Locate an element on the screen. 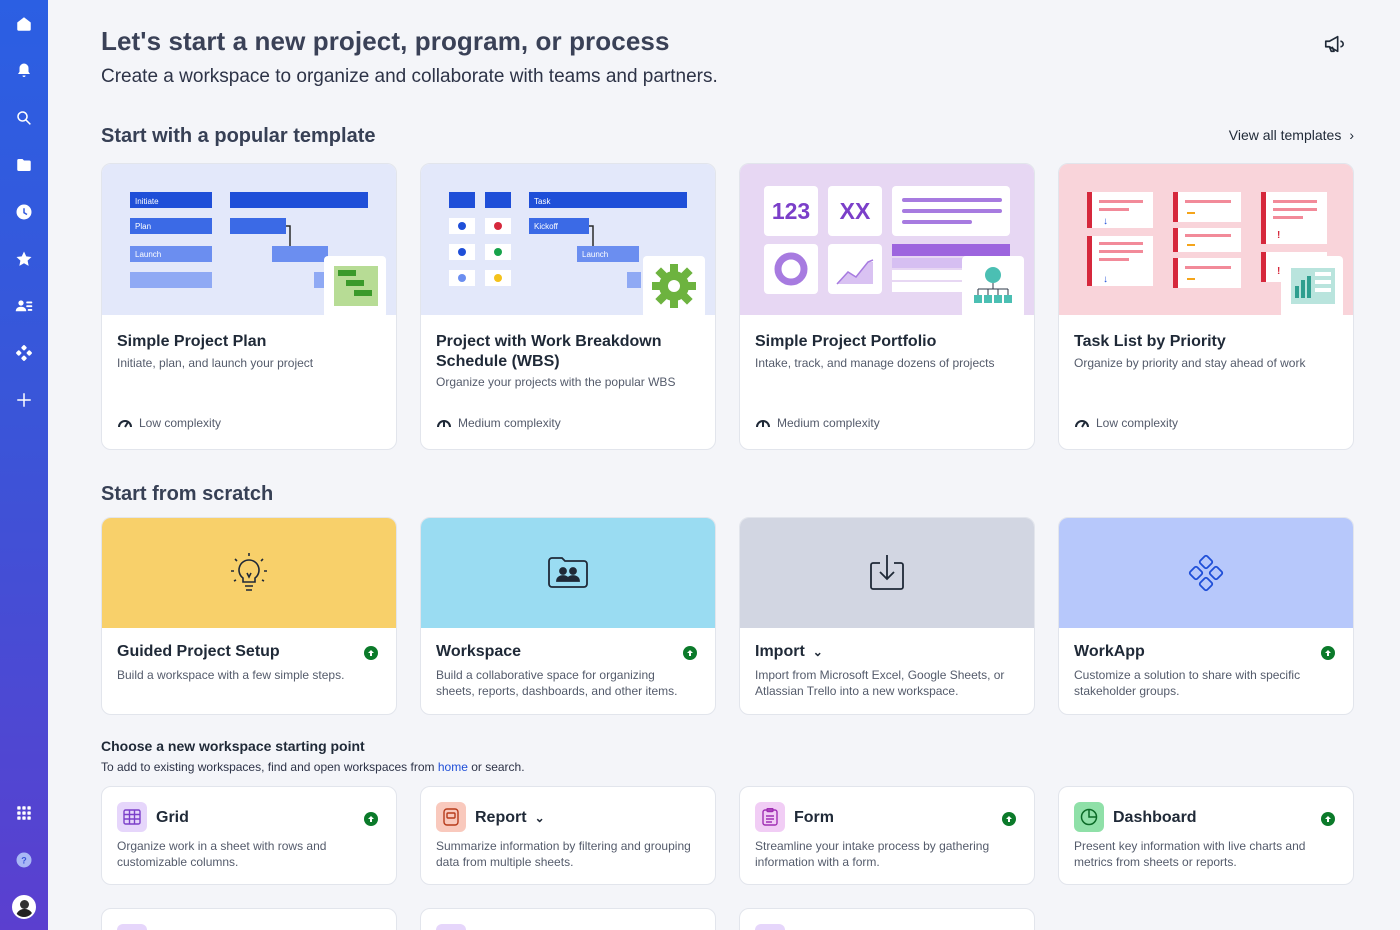 The image size is (1400, 930). scratch-heading: Start from scratch is located at coordinates (187, 494).